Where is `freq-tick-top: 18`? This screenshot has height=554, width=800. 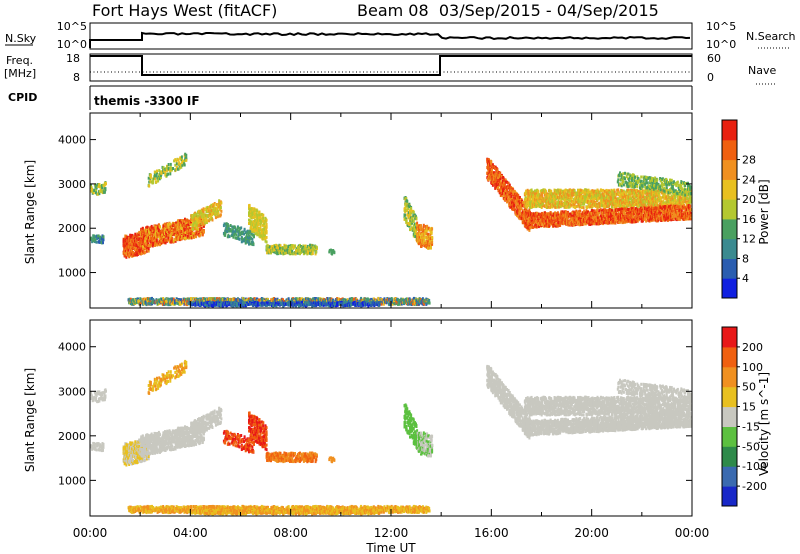 freq-tick-top: 18 is located at coordinates (73, 58).